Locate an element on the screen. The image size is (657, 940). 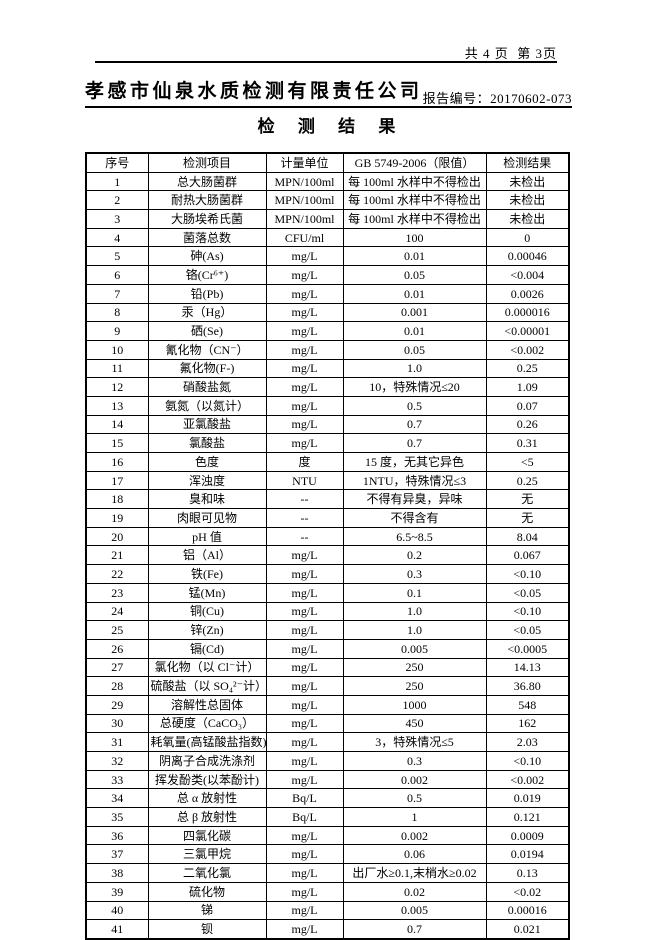
col-header-result: 检测结果 is located at coordinates (527, 162).